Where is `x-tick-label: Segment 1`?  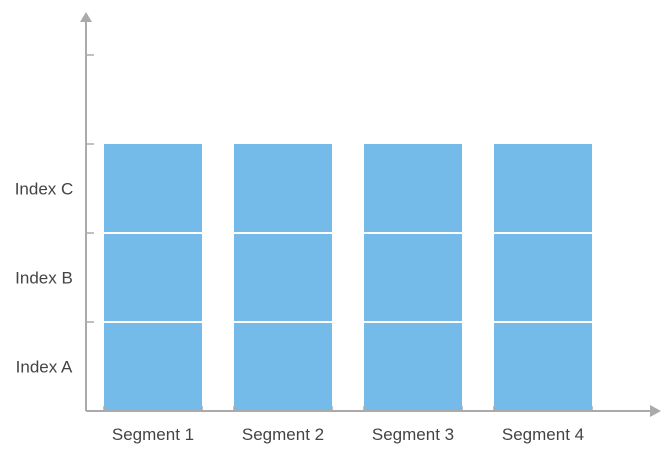 x-tick-label: Segment 1 is located at coordinates (153, 434).